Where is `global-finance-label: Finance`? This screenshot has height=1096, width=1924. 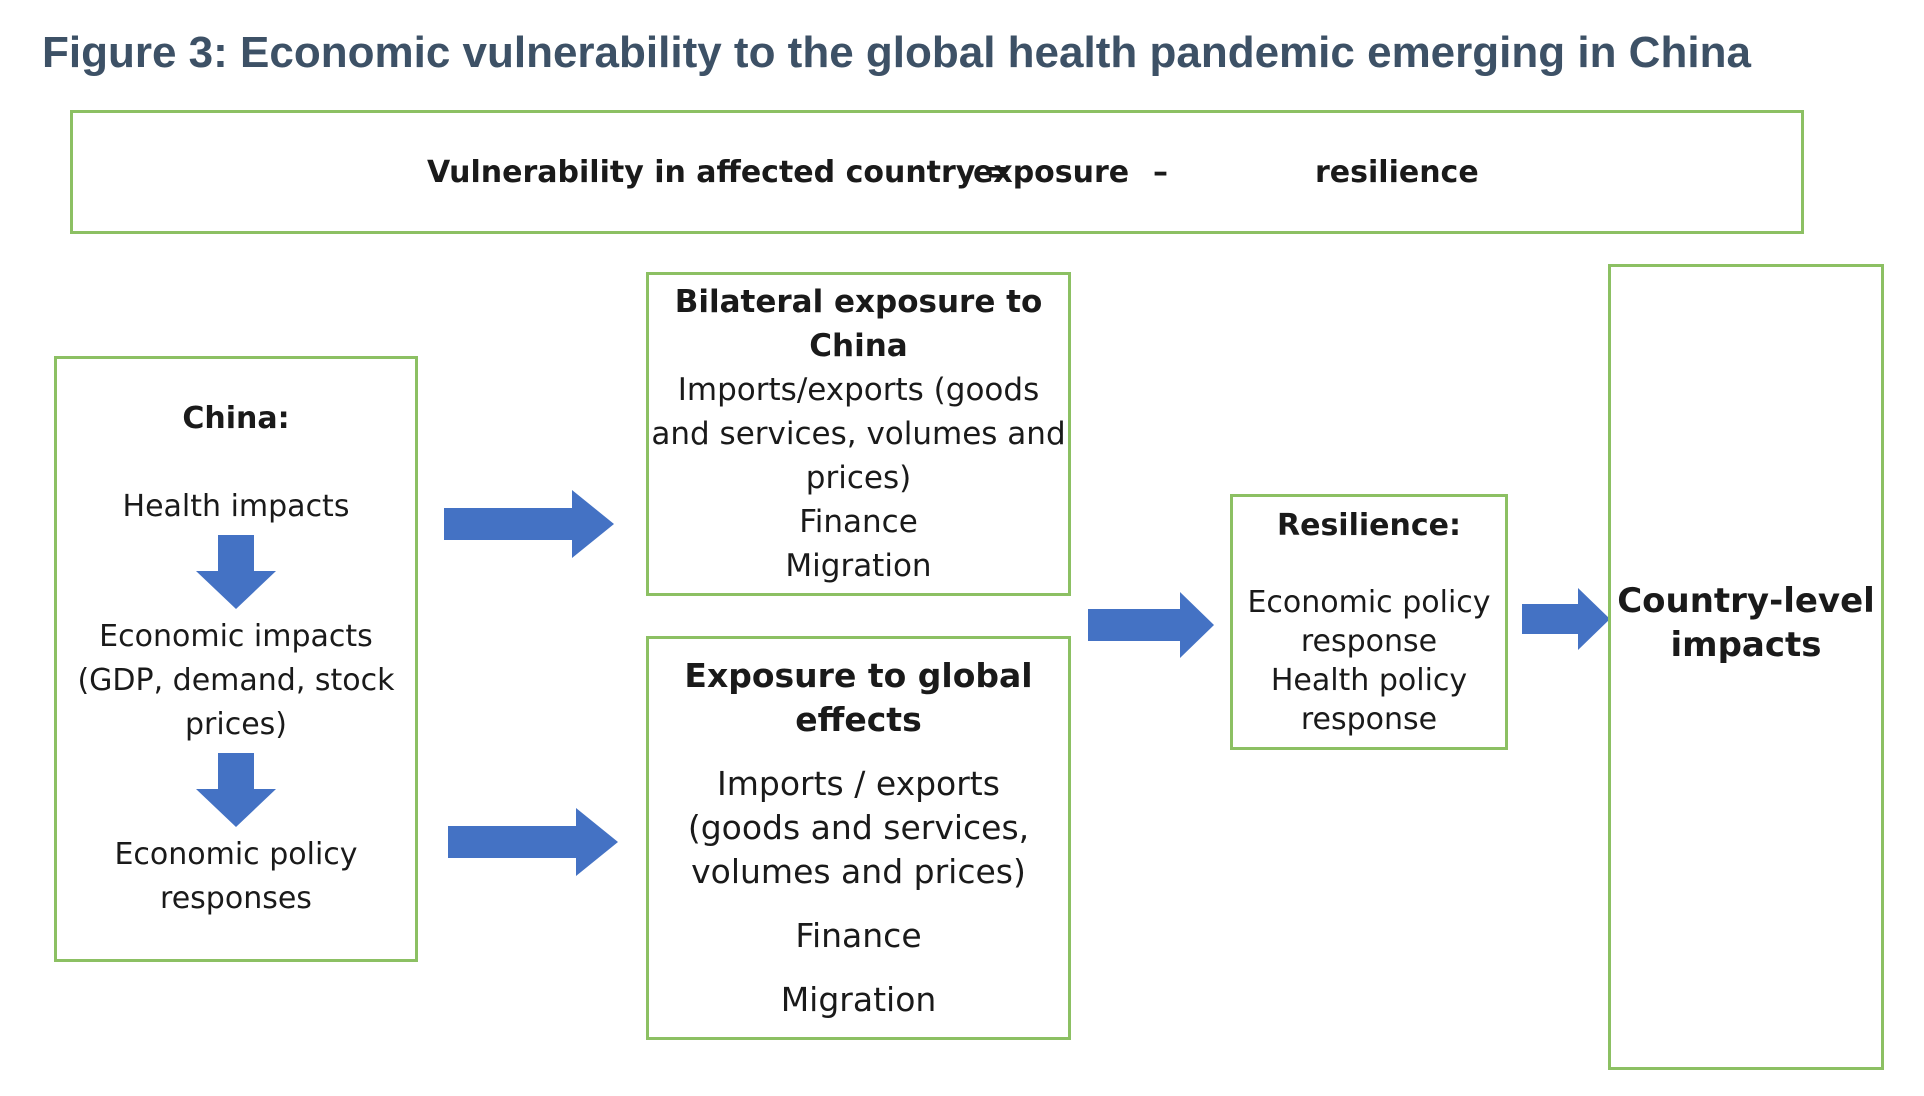
global-finance-label: Finance is located at coordinates (858, 935).